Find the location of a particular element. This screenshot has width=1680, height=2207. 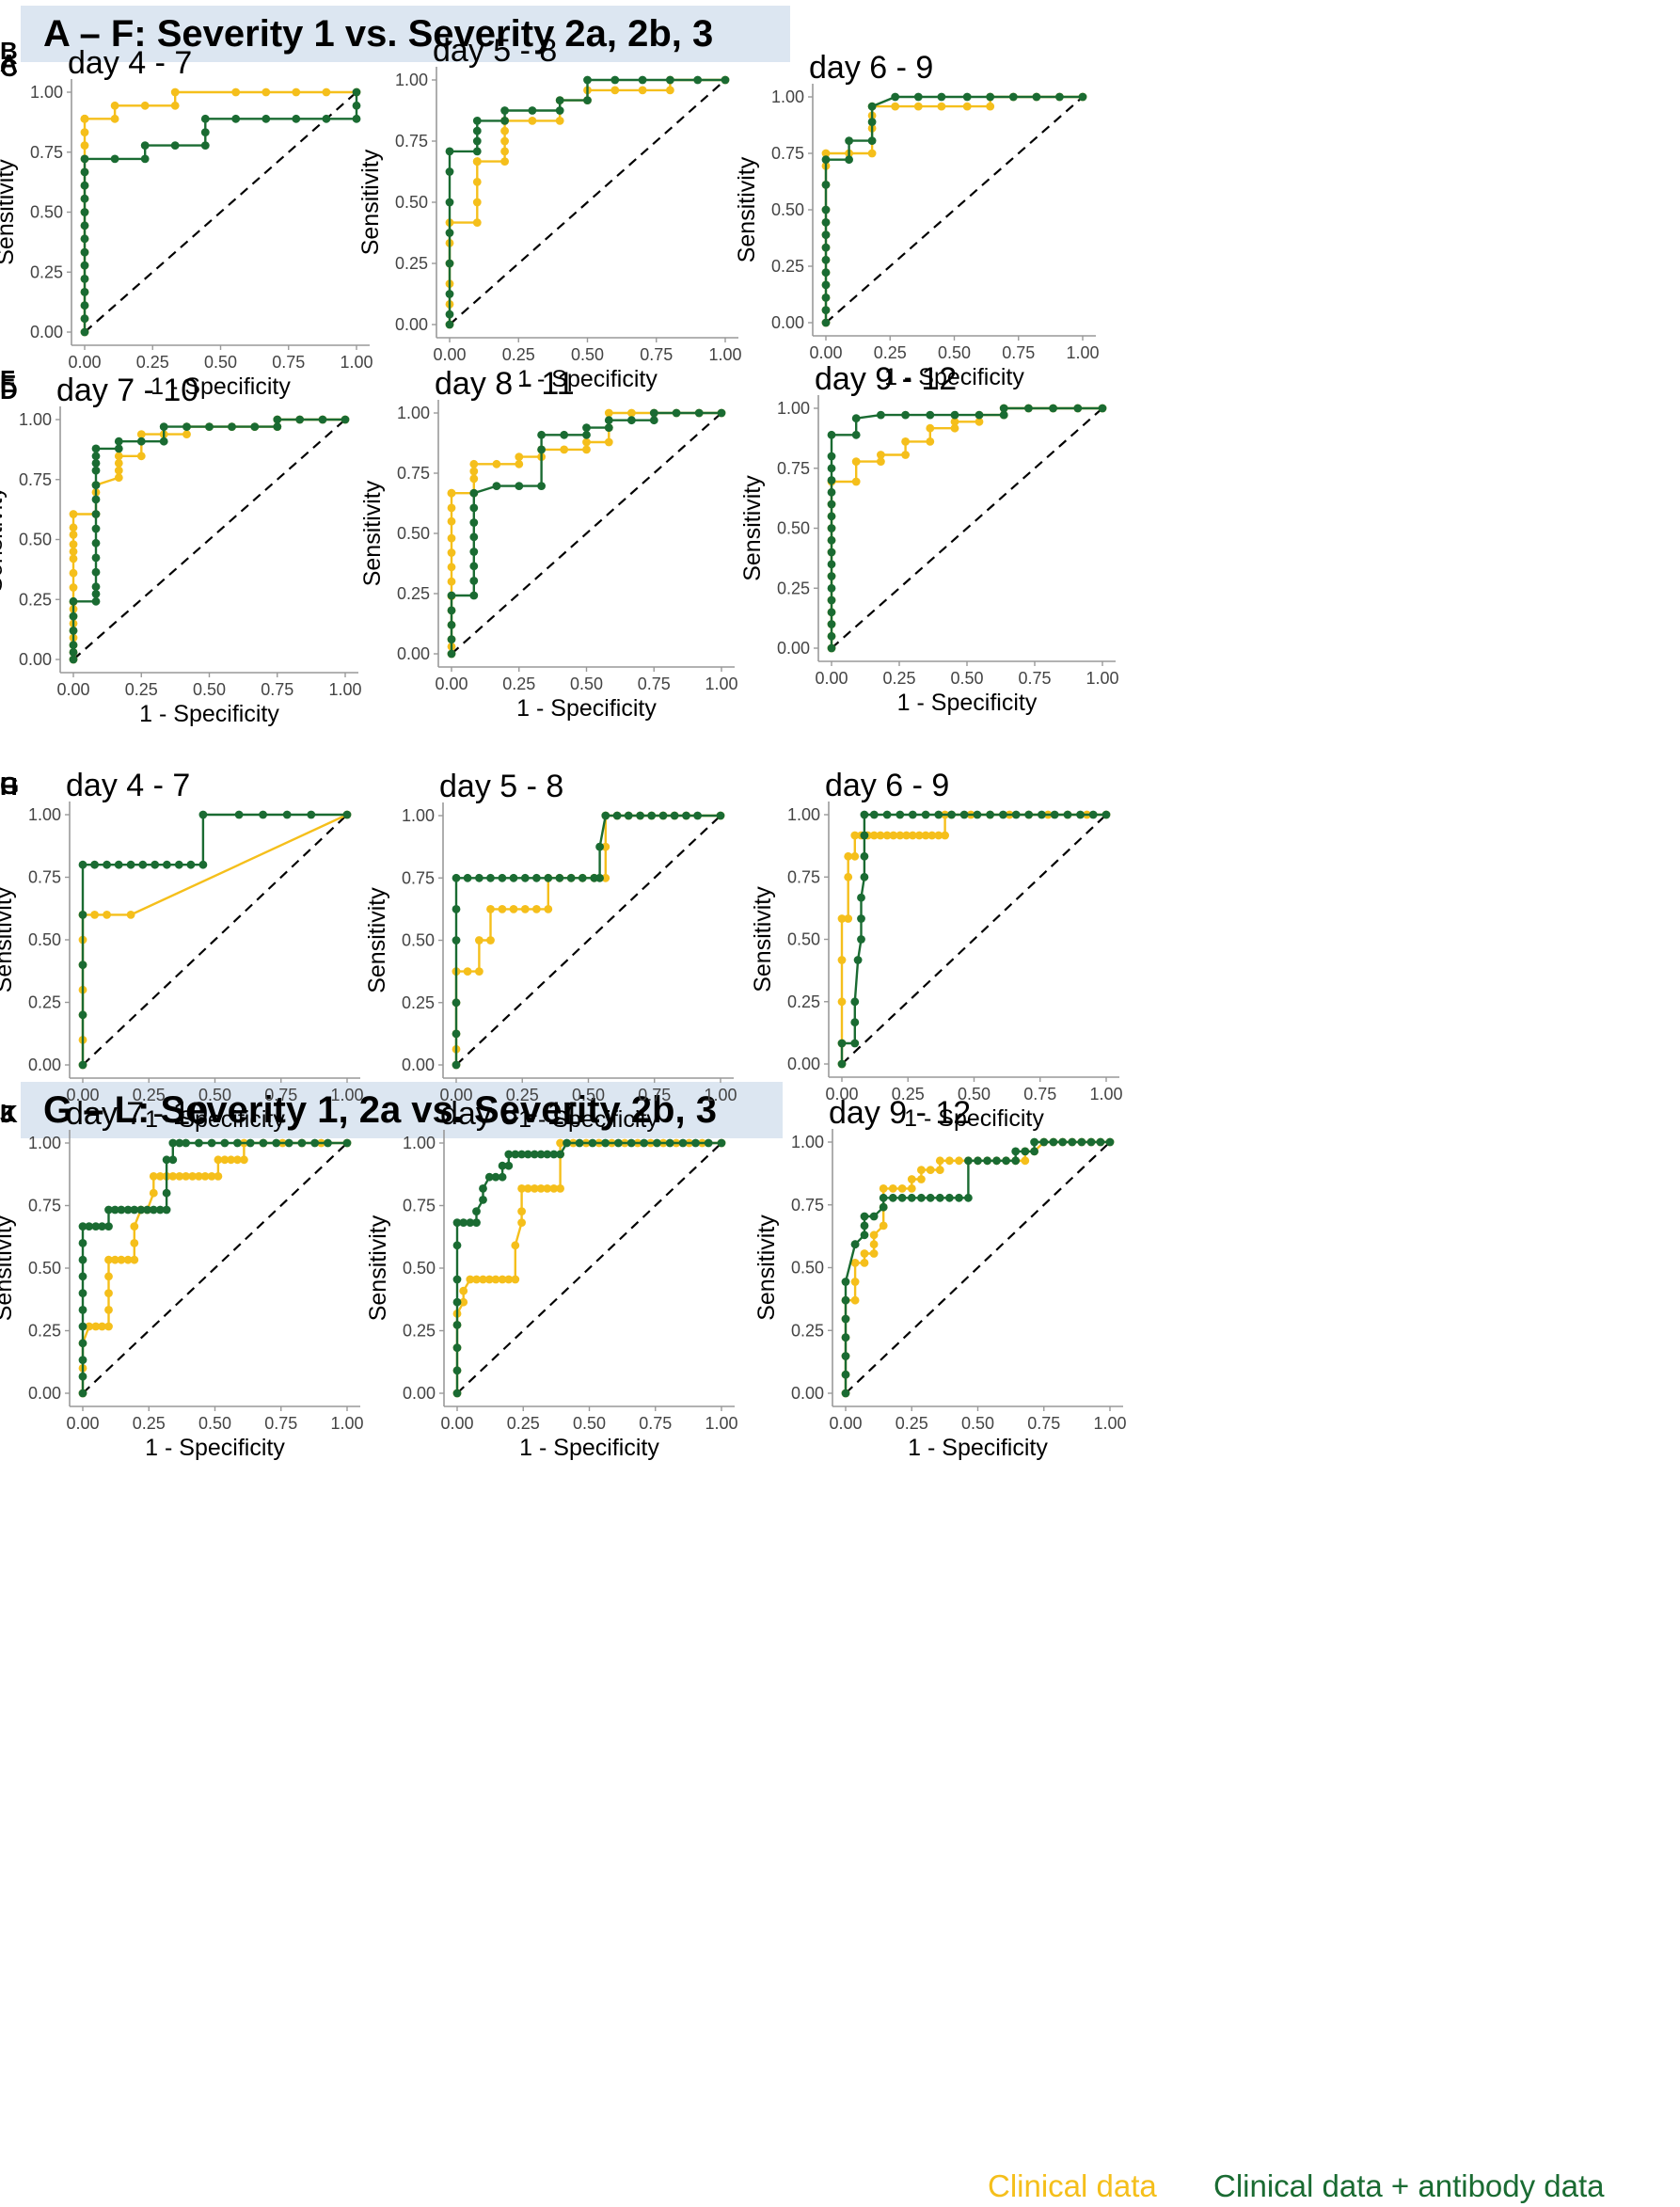

x-tick-label: 0.50 is located at coordinates (966, 678).